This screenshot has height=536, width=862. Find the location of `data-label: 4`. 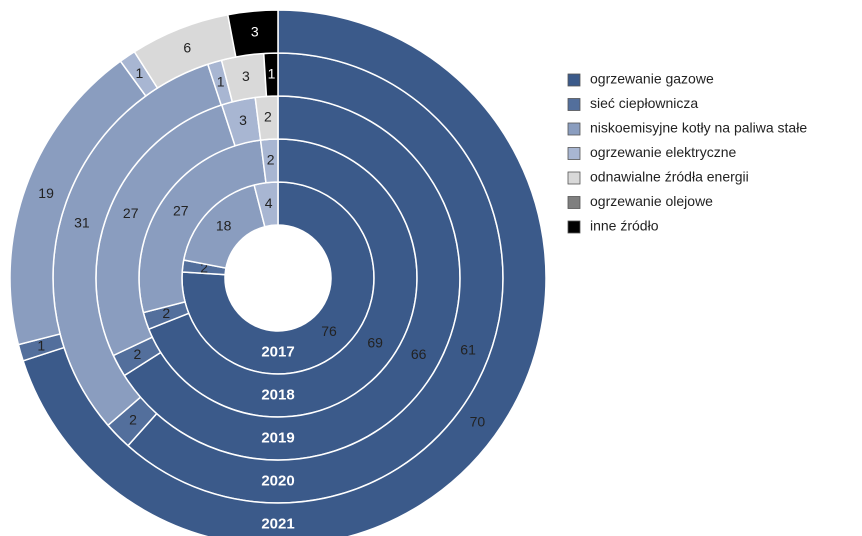

data-label: 4 is located at coordinates (269, 203).